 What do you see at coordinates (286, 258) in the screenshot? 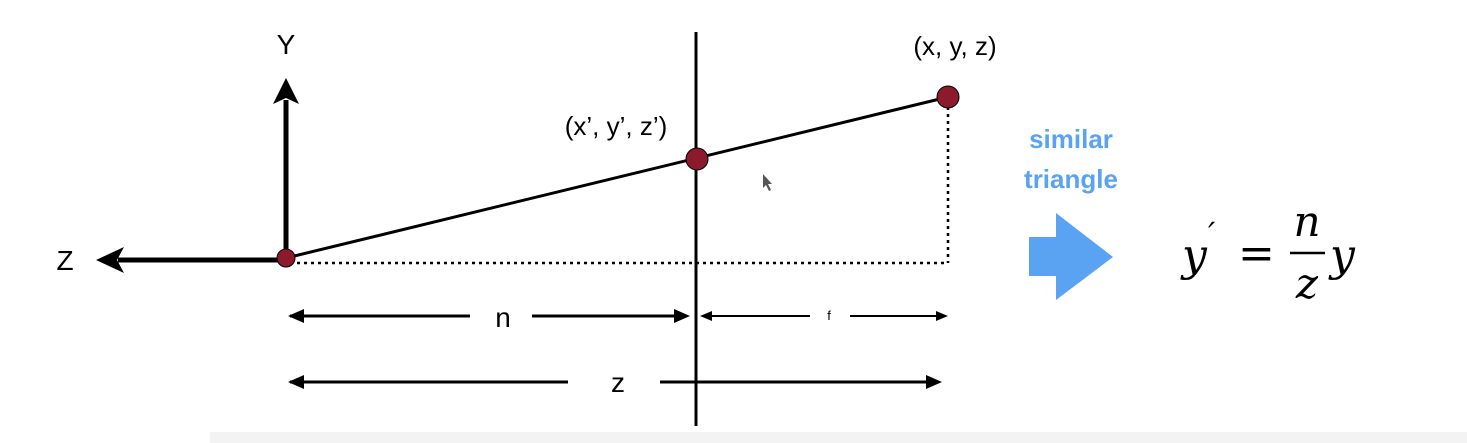
I see `origin-point` at bounding box center [286, 258].